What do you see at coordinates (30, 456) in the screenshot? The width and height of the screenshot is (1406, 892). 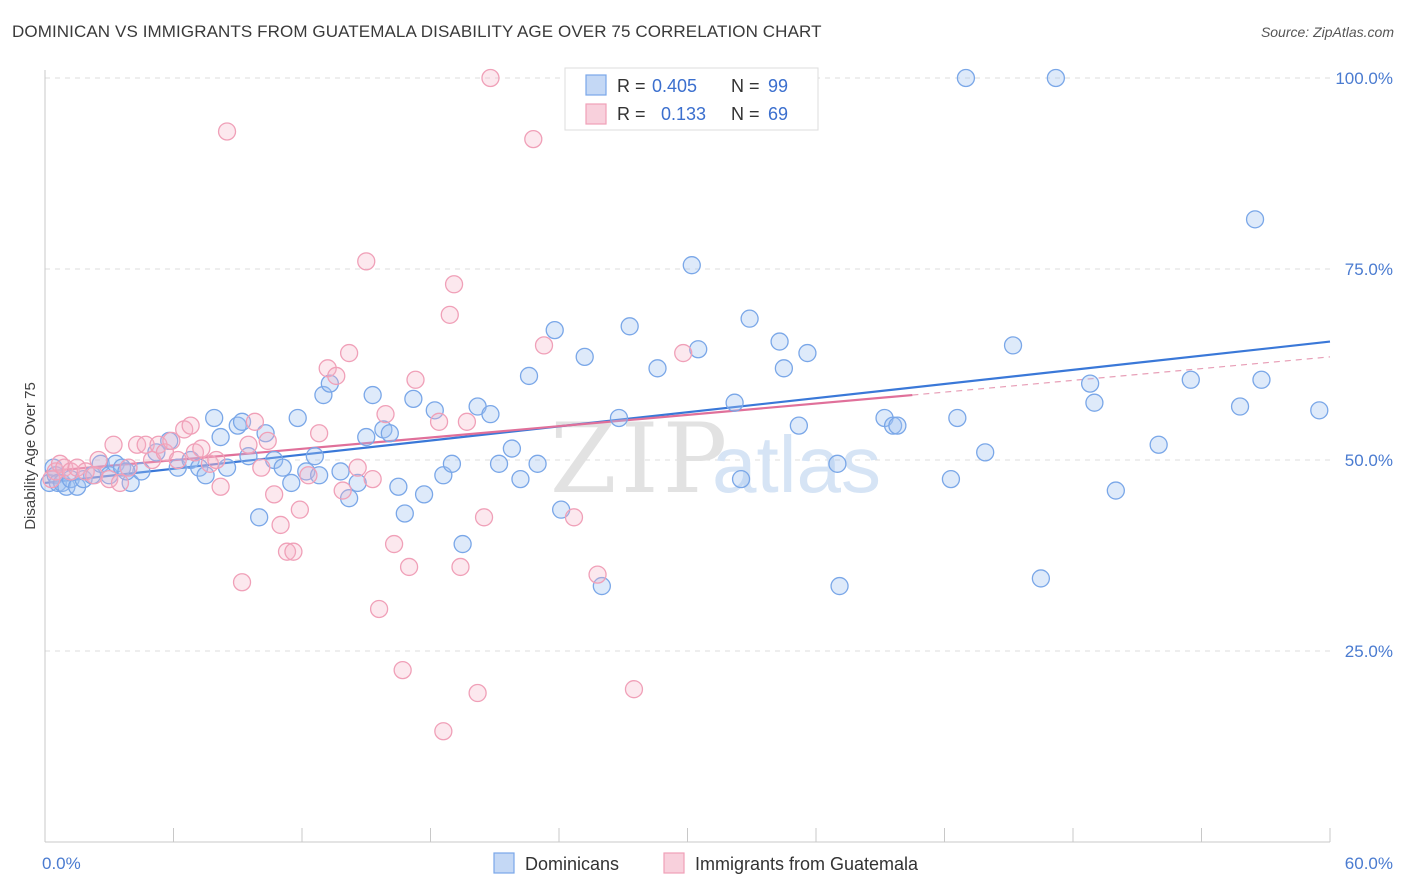 I see `y-axis-label: Disability Age Over 75` at bounding box center [30, 456].